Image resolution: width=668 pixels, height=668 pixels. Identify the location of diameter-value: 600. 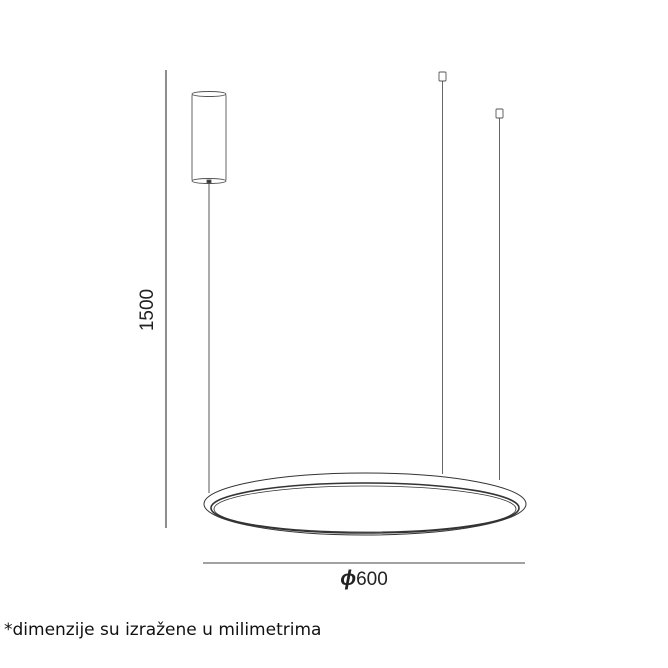
(372, 579).